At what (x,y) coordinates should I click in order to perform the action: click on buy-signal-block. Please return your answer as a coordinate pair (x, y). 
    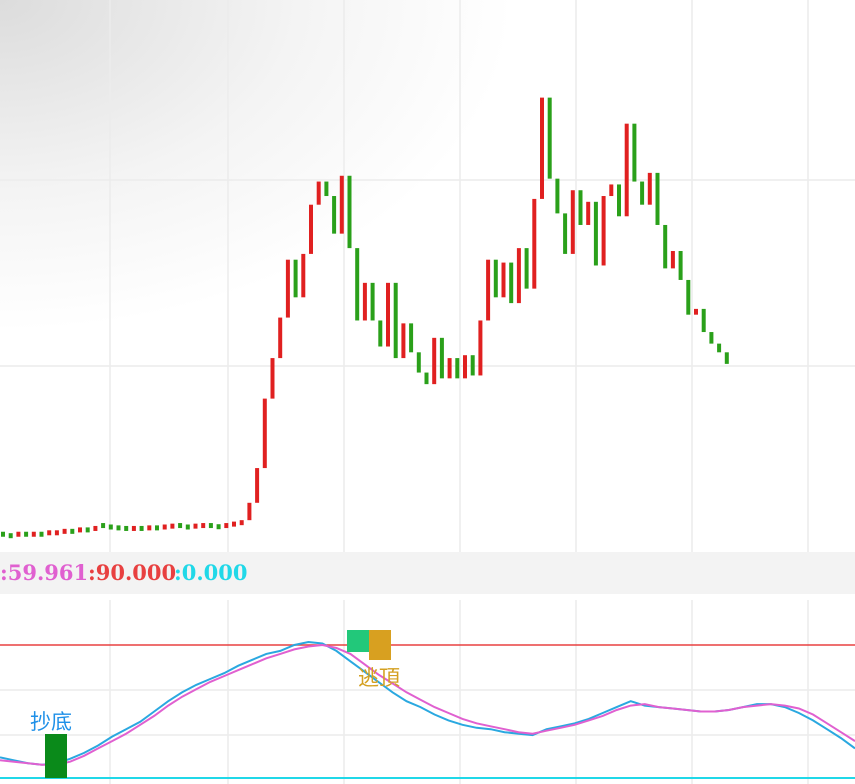
    Looking at the image, I should click on (56, 756).